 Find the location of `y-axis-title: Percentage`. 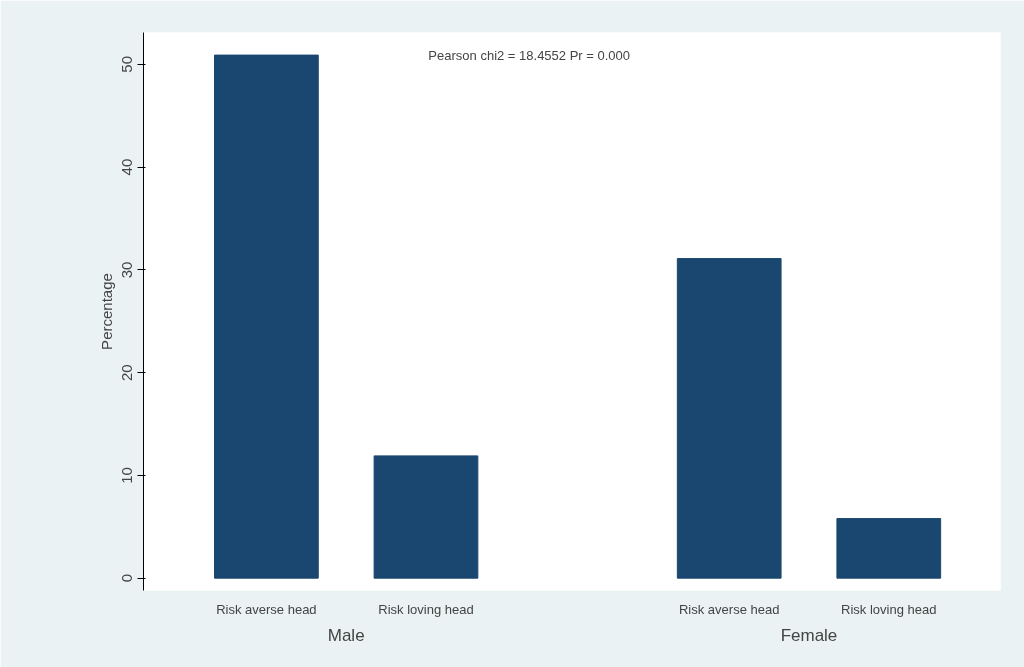

y-axis-title: Percentage is located at coordinates (106, 311).